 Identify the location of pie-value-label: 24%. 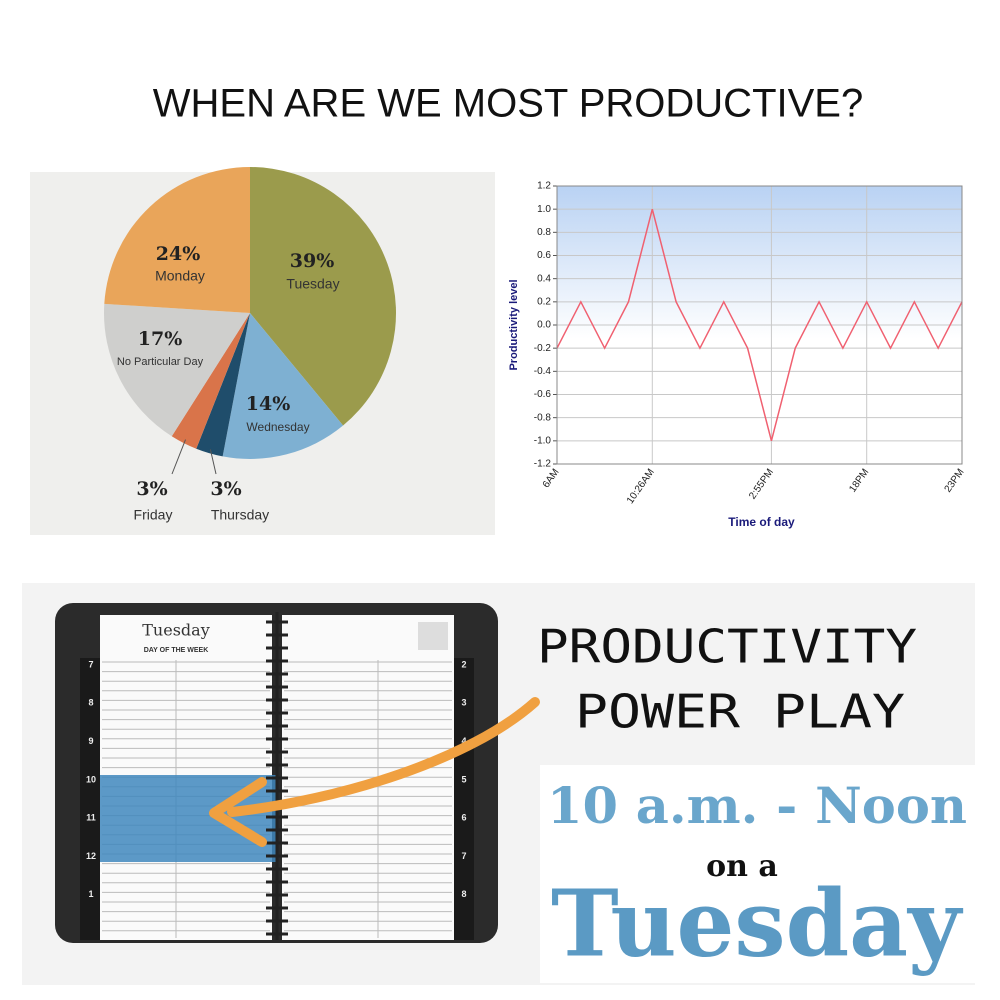
(178, 254).